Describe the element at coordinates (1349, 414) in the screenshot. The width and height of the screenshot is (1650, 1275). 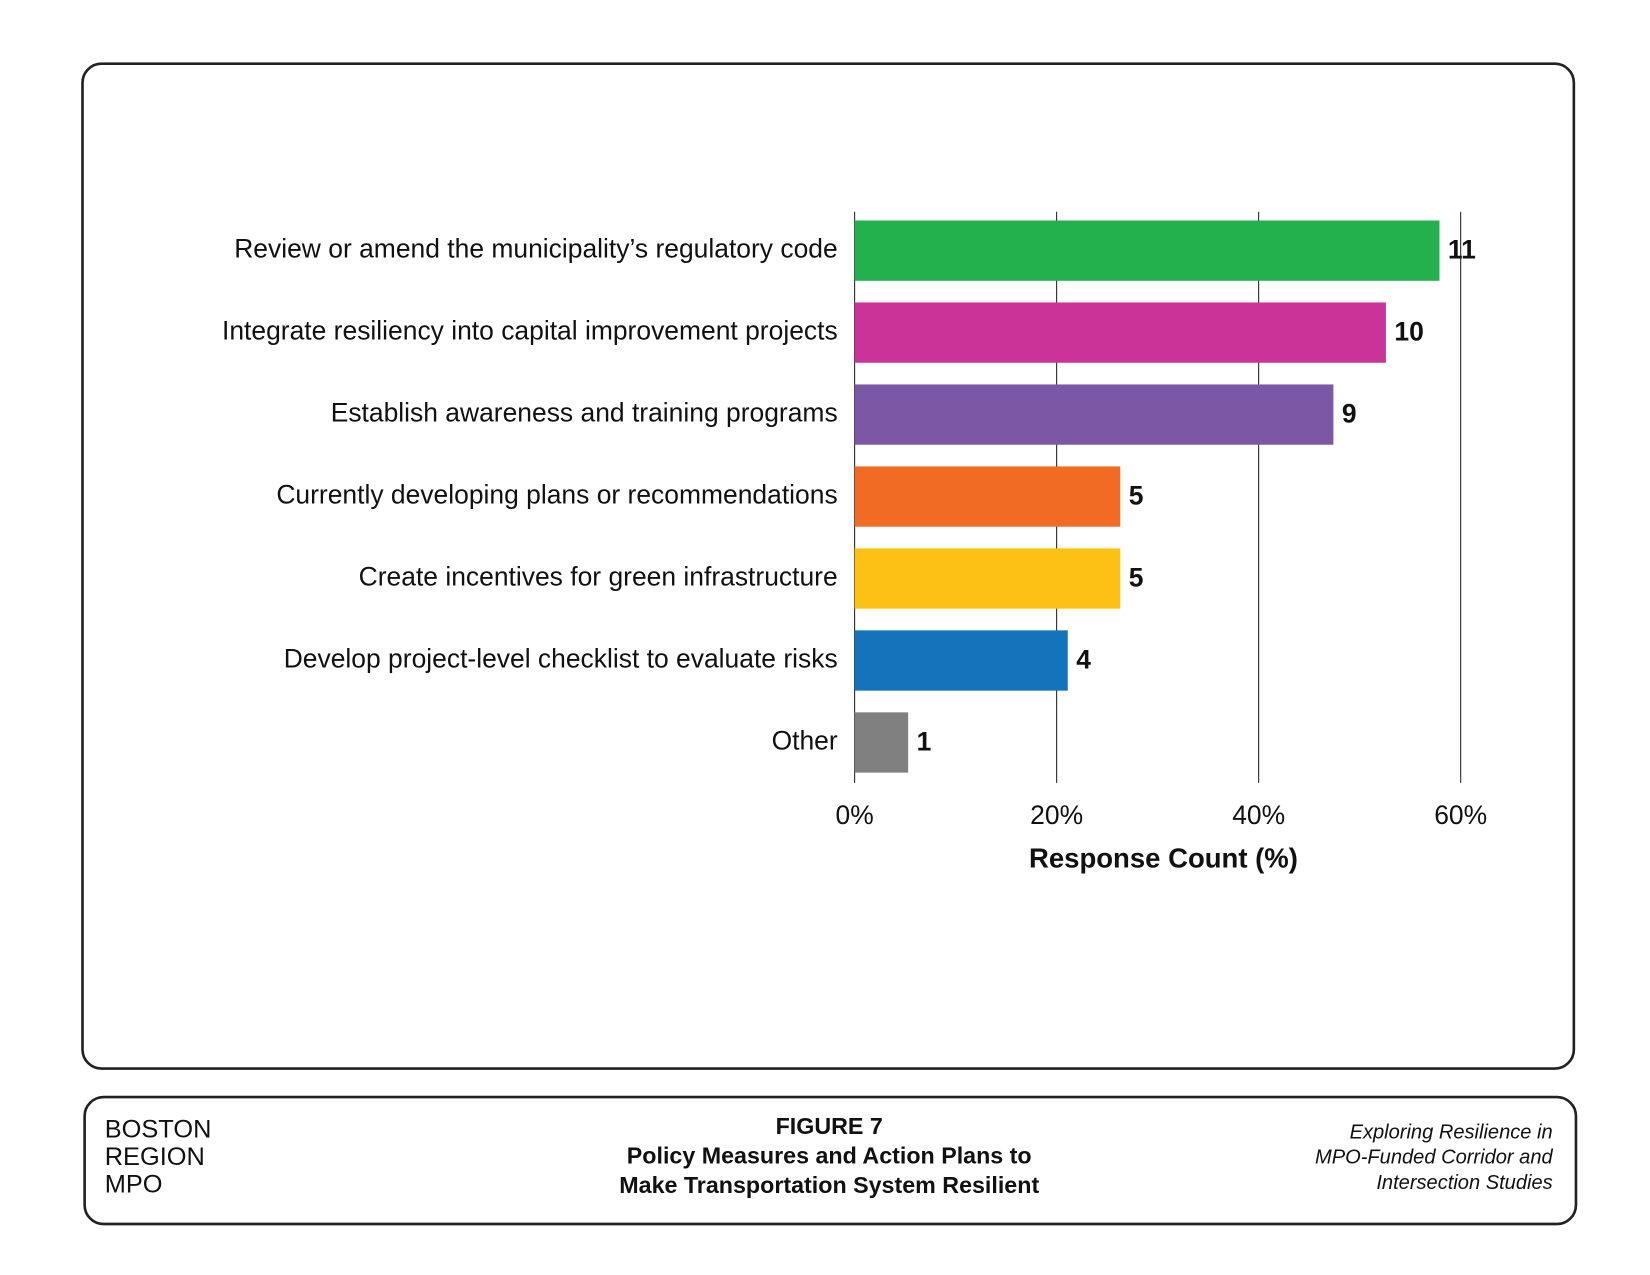
I see `data-label: 9` at that location.